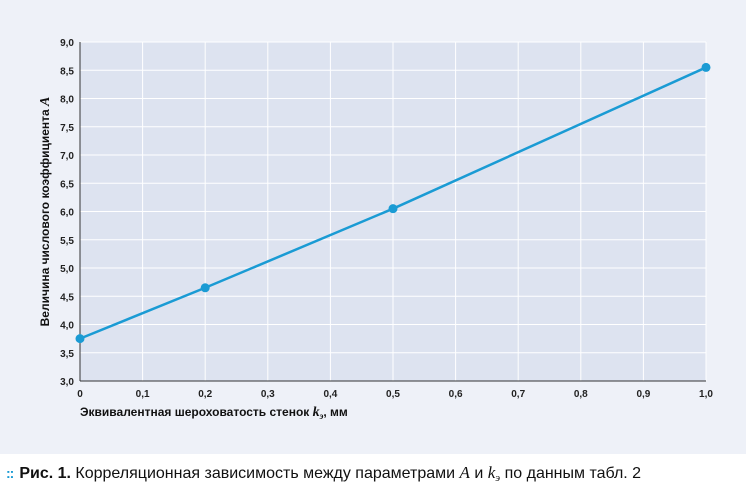  What do you see at coordinates (643, 394) in the screenshot?
I see `x-tick-label: 0,9` at bounding box center [643, 394].